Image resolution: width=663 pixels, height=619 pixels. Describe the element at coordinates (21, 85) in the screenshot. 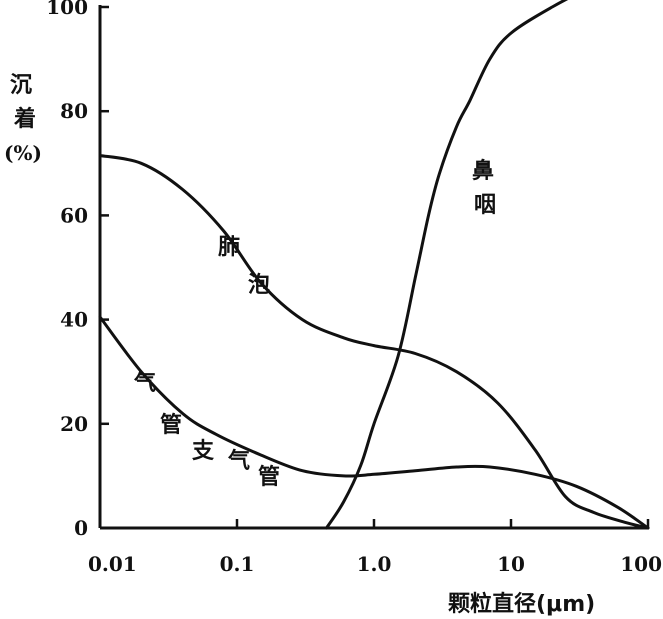

I see `y-axis-label-char-1: 沉` at that location.